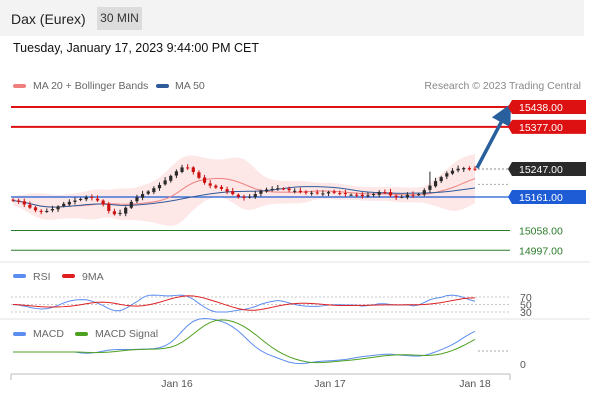 This screenshot has width=590, height=400. Describe the element at coordinates (48, 19) in the screenshot. I see `instrument-title: Dax (Eurex)` at that location.